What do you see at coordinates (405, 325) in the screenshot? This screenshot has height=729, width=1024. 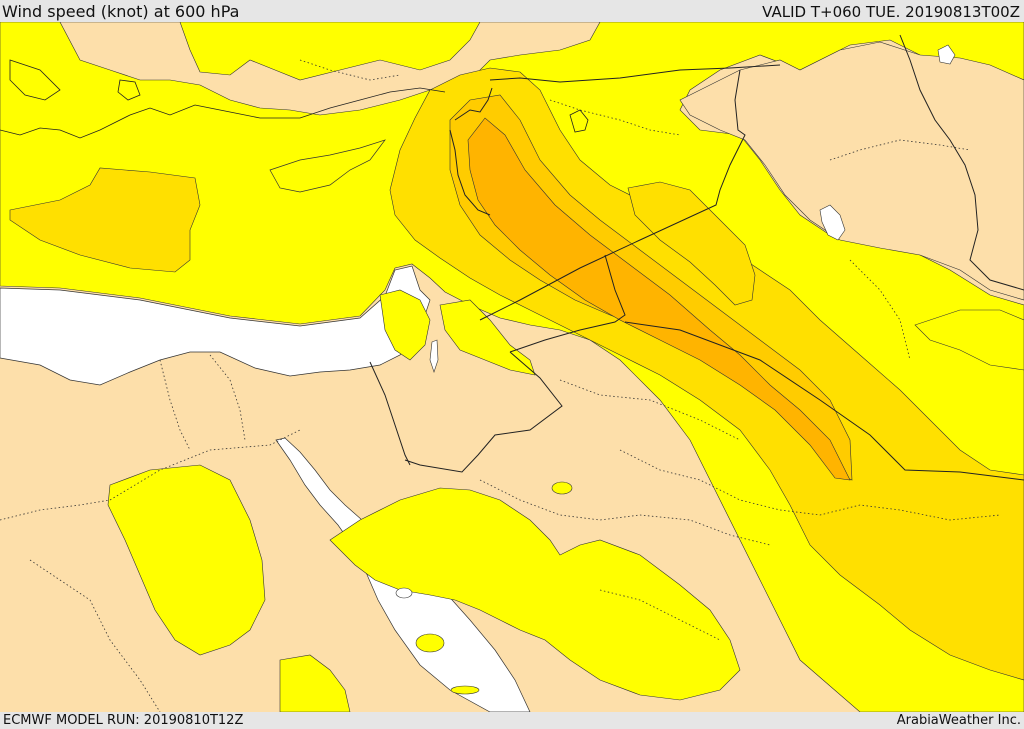 I see `wind-blob-levant` at bounding box center [405, 325].